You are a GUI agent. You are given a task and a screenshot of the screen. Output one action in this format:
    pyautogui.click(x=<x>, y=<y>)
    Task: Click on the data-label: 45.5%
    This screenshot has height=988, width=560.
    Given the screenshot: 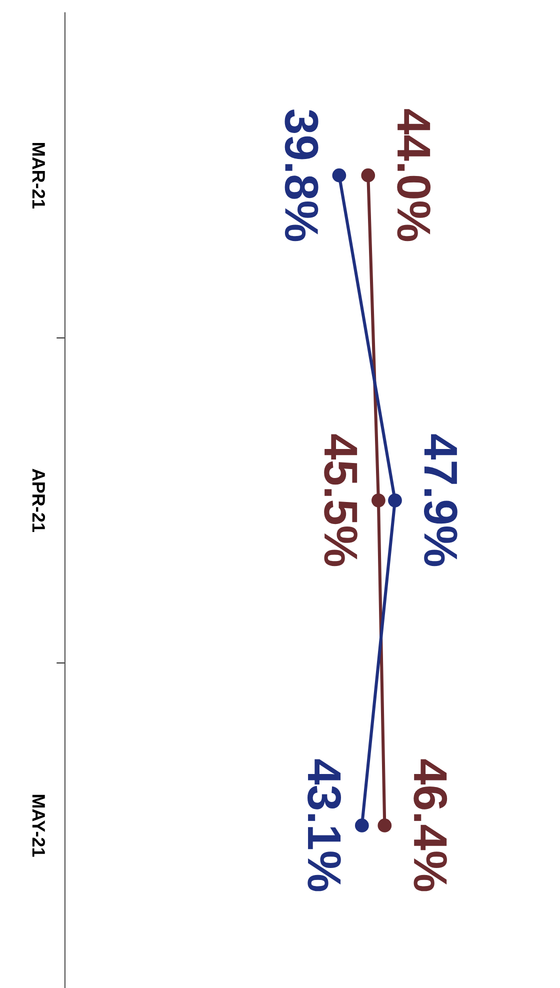 What is the action you would take?
    pyautogui.click(x=341, y=500)
    